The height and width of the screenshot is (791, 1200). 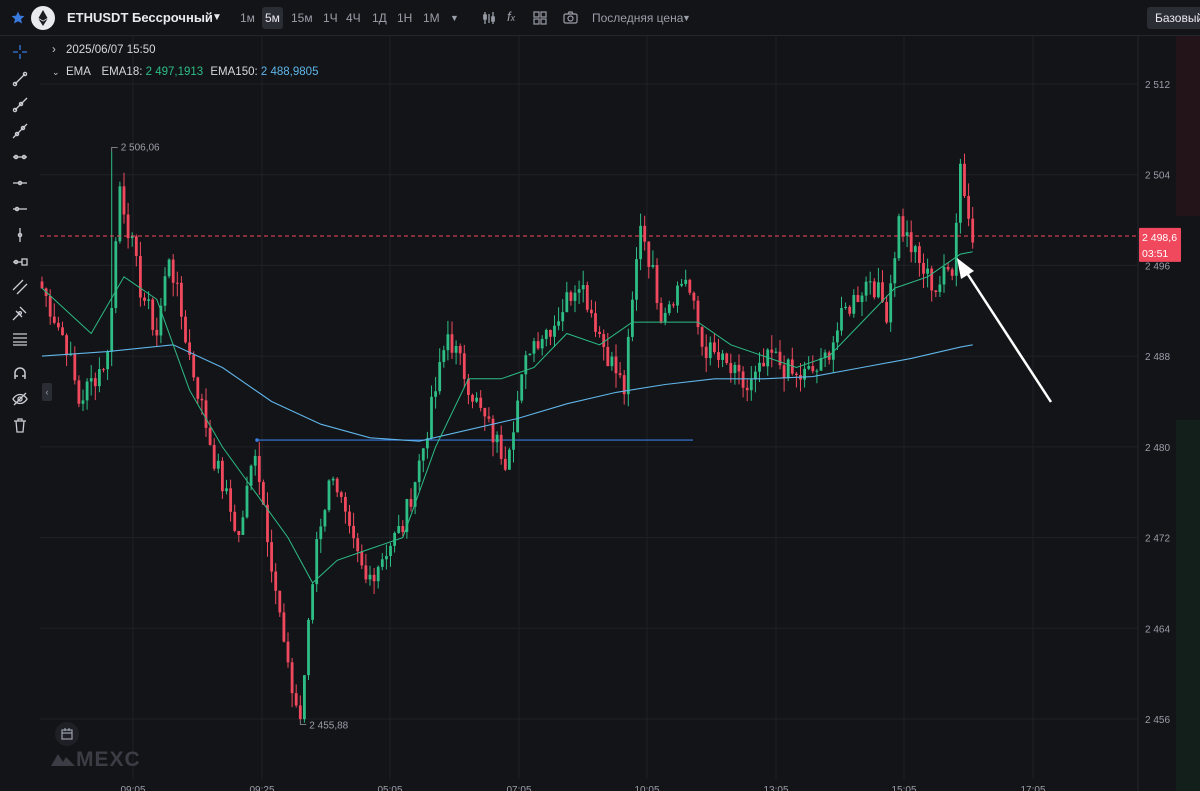 I want to click on collapse-toolbar-button: ‹, so click(x=47, y=392).